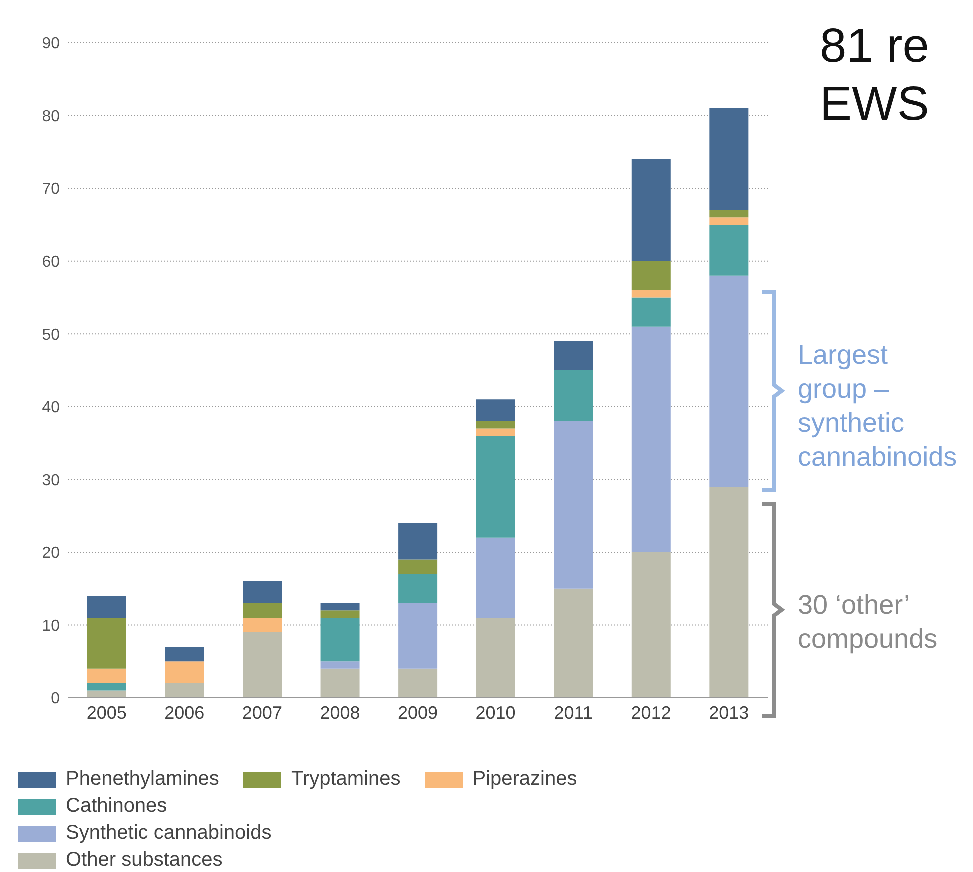  Describe the element at coordinates (51, 626) in the screenshot. I see `y-tick-label: 10` at that location.